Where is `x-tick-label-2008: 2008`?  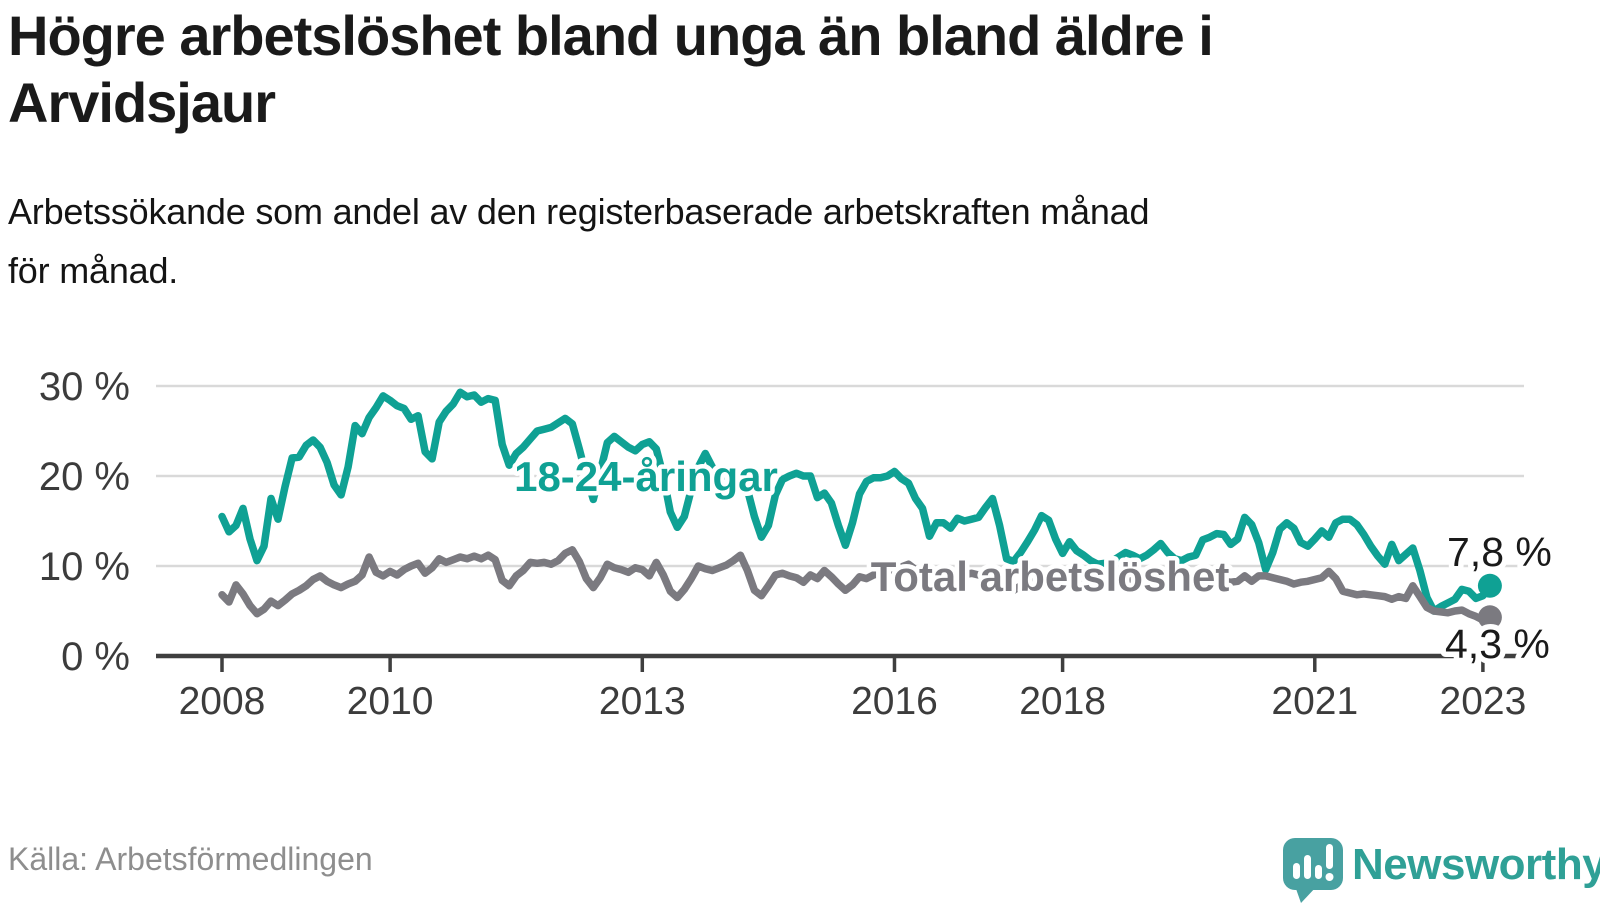 x-tick-label-2008: 2008 is located at coordinates (222, 701).